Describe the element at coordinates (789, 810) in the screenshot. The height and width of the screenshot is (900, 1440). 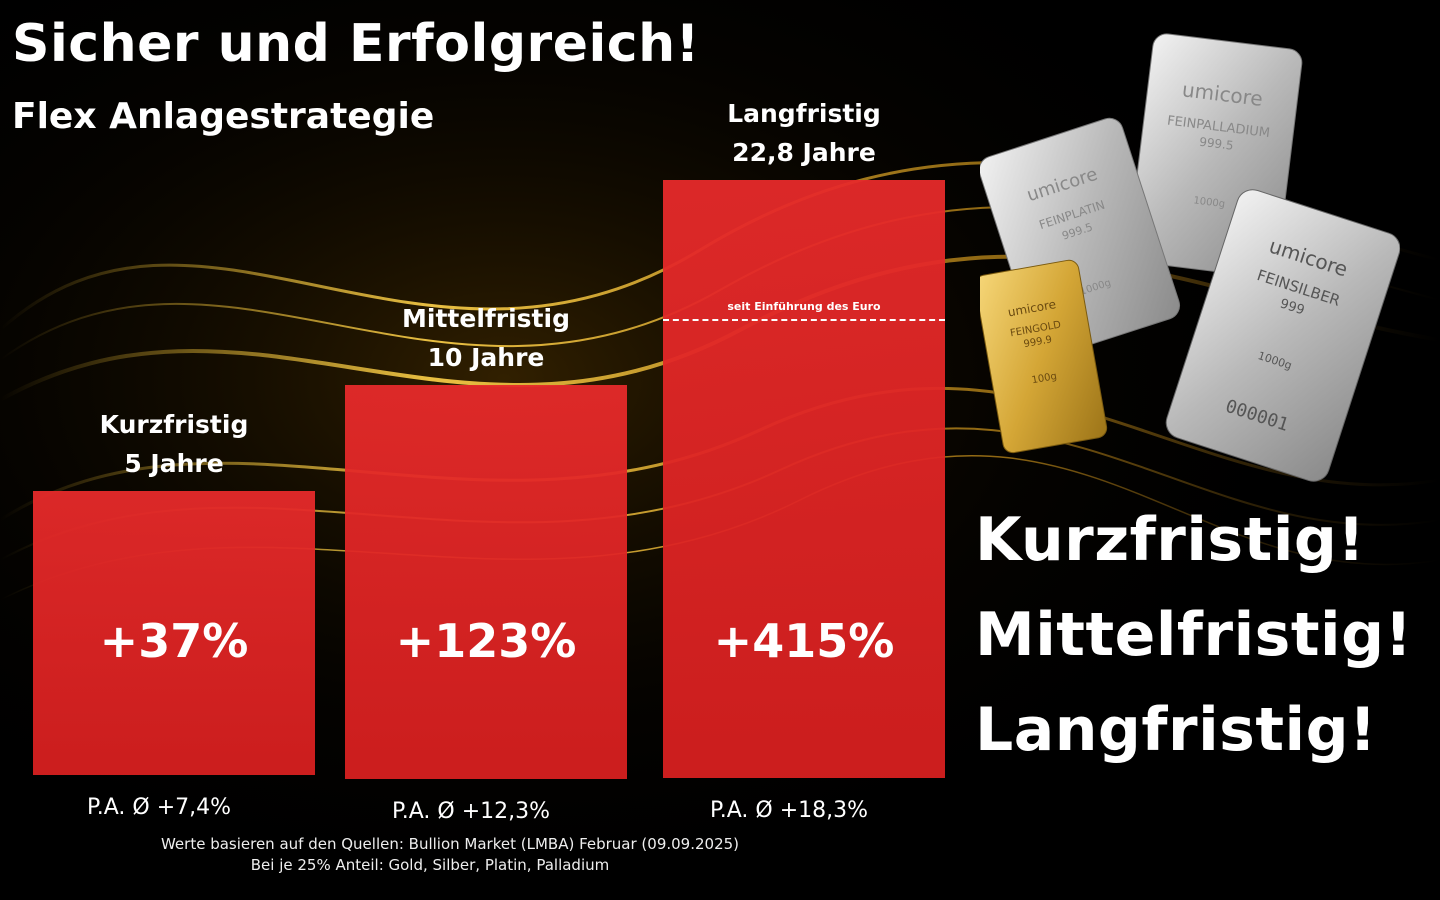
I see `bar-per-annum-label-langfristig: P.A. Ø +18,3%` at that location.